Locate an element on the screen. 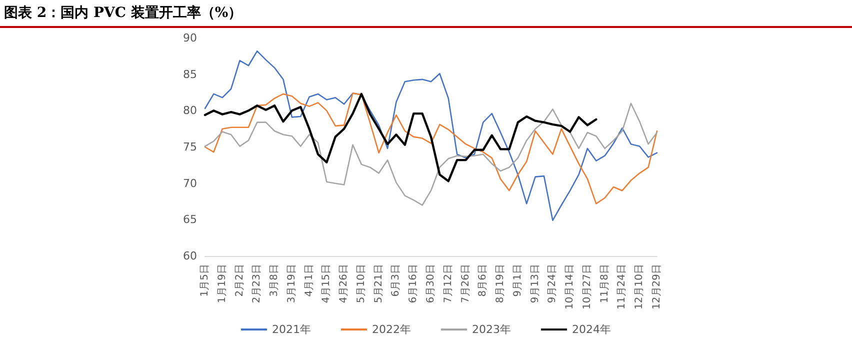  x-tick-label: 4月15日 is located at coordinates (326, 284).